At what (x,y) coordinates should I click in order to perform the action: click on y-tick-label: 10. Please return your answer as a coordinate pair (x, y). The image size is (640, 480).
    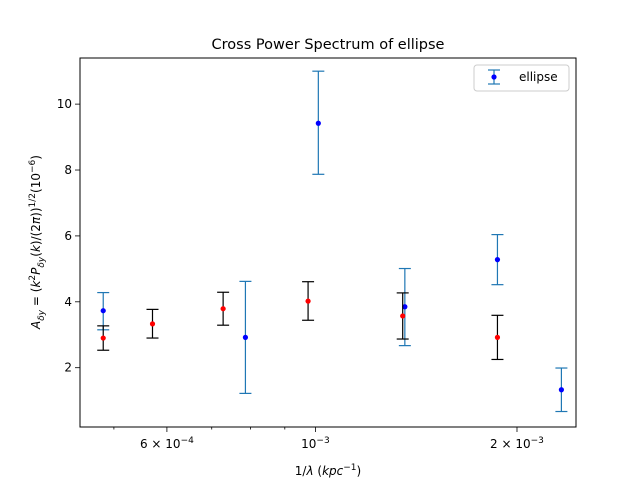
    Looking at the image, I should click on (64, 104).